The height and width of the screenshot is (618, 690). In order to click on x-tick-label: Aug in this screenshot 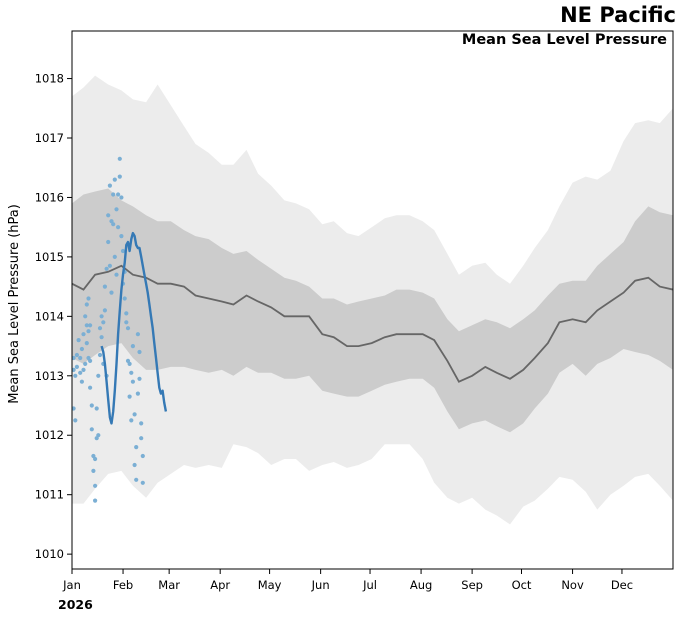, I will do `click(421, 585)`.